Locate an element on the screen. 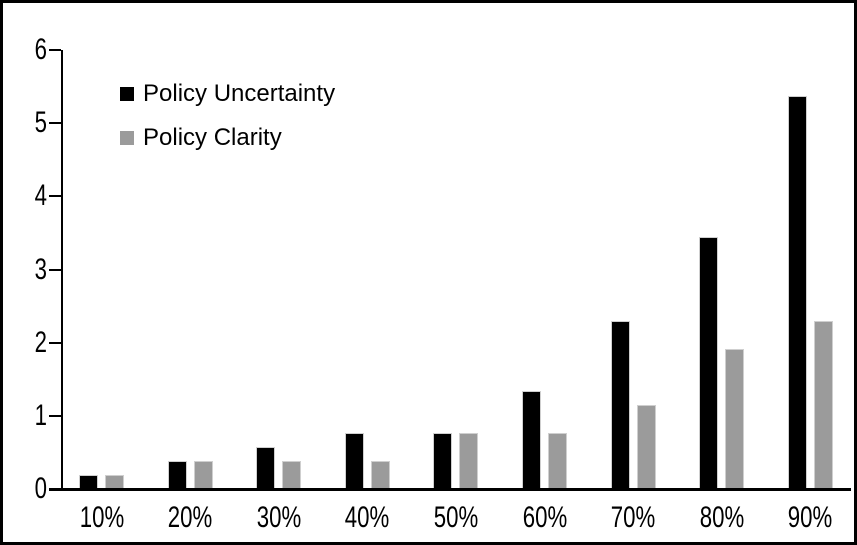 This screenshot has height=545, width=857. bar-policy-clarity-10% is located at coordinates (114, 482).